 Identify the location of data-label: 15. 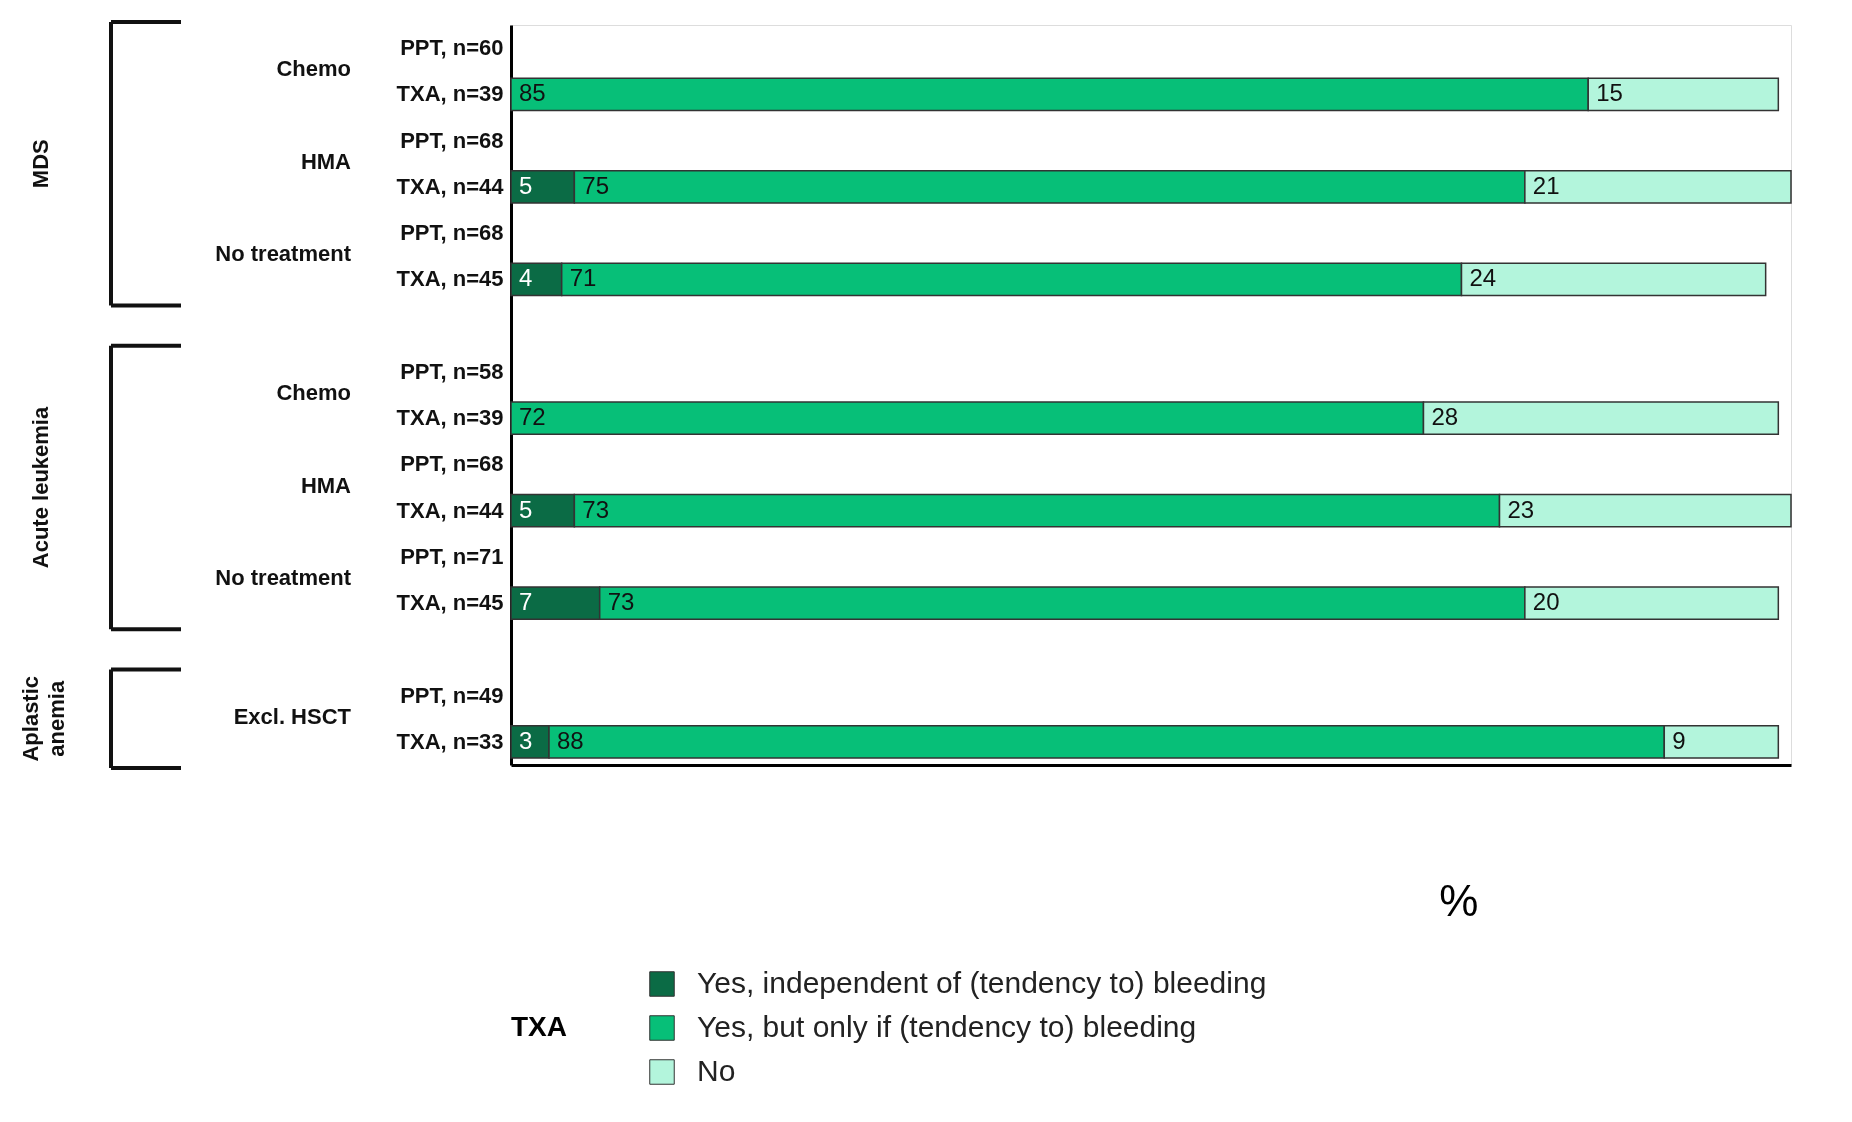
(1609, 93).